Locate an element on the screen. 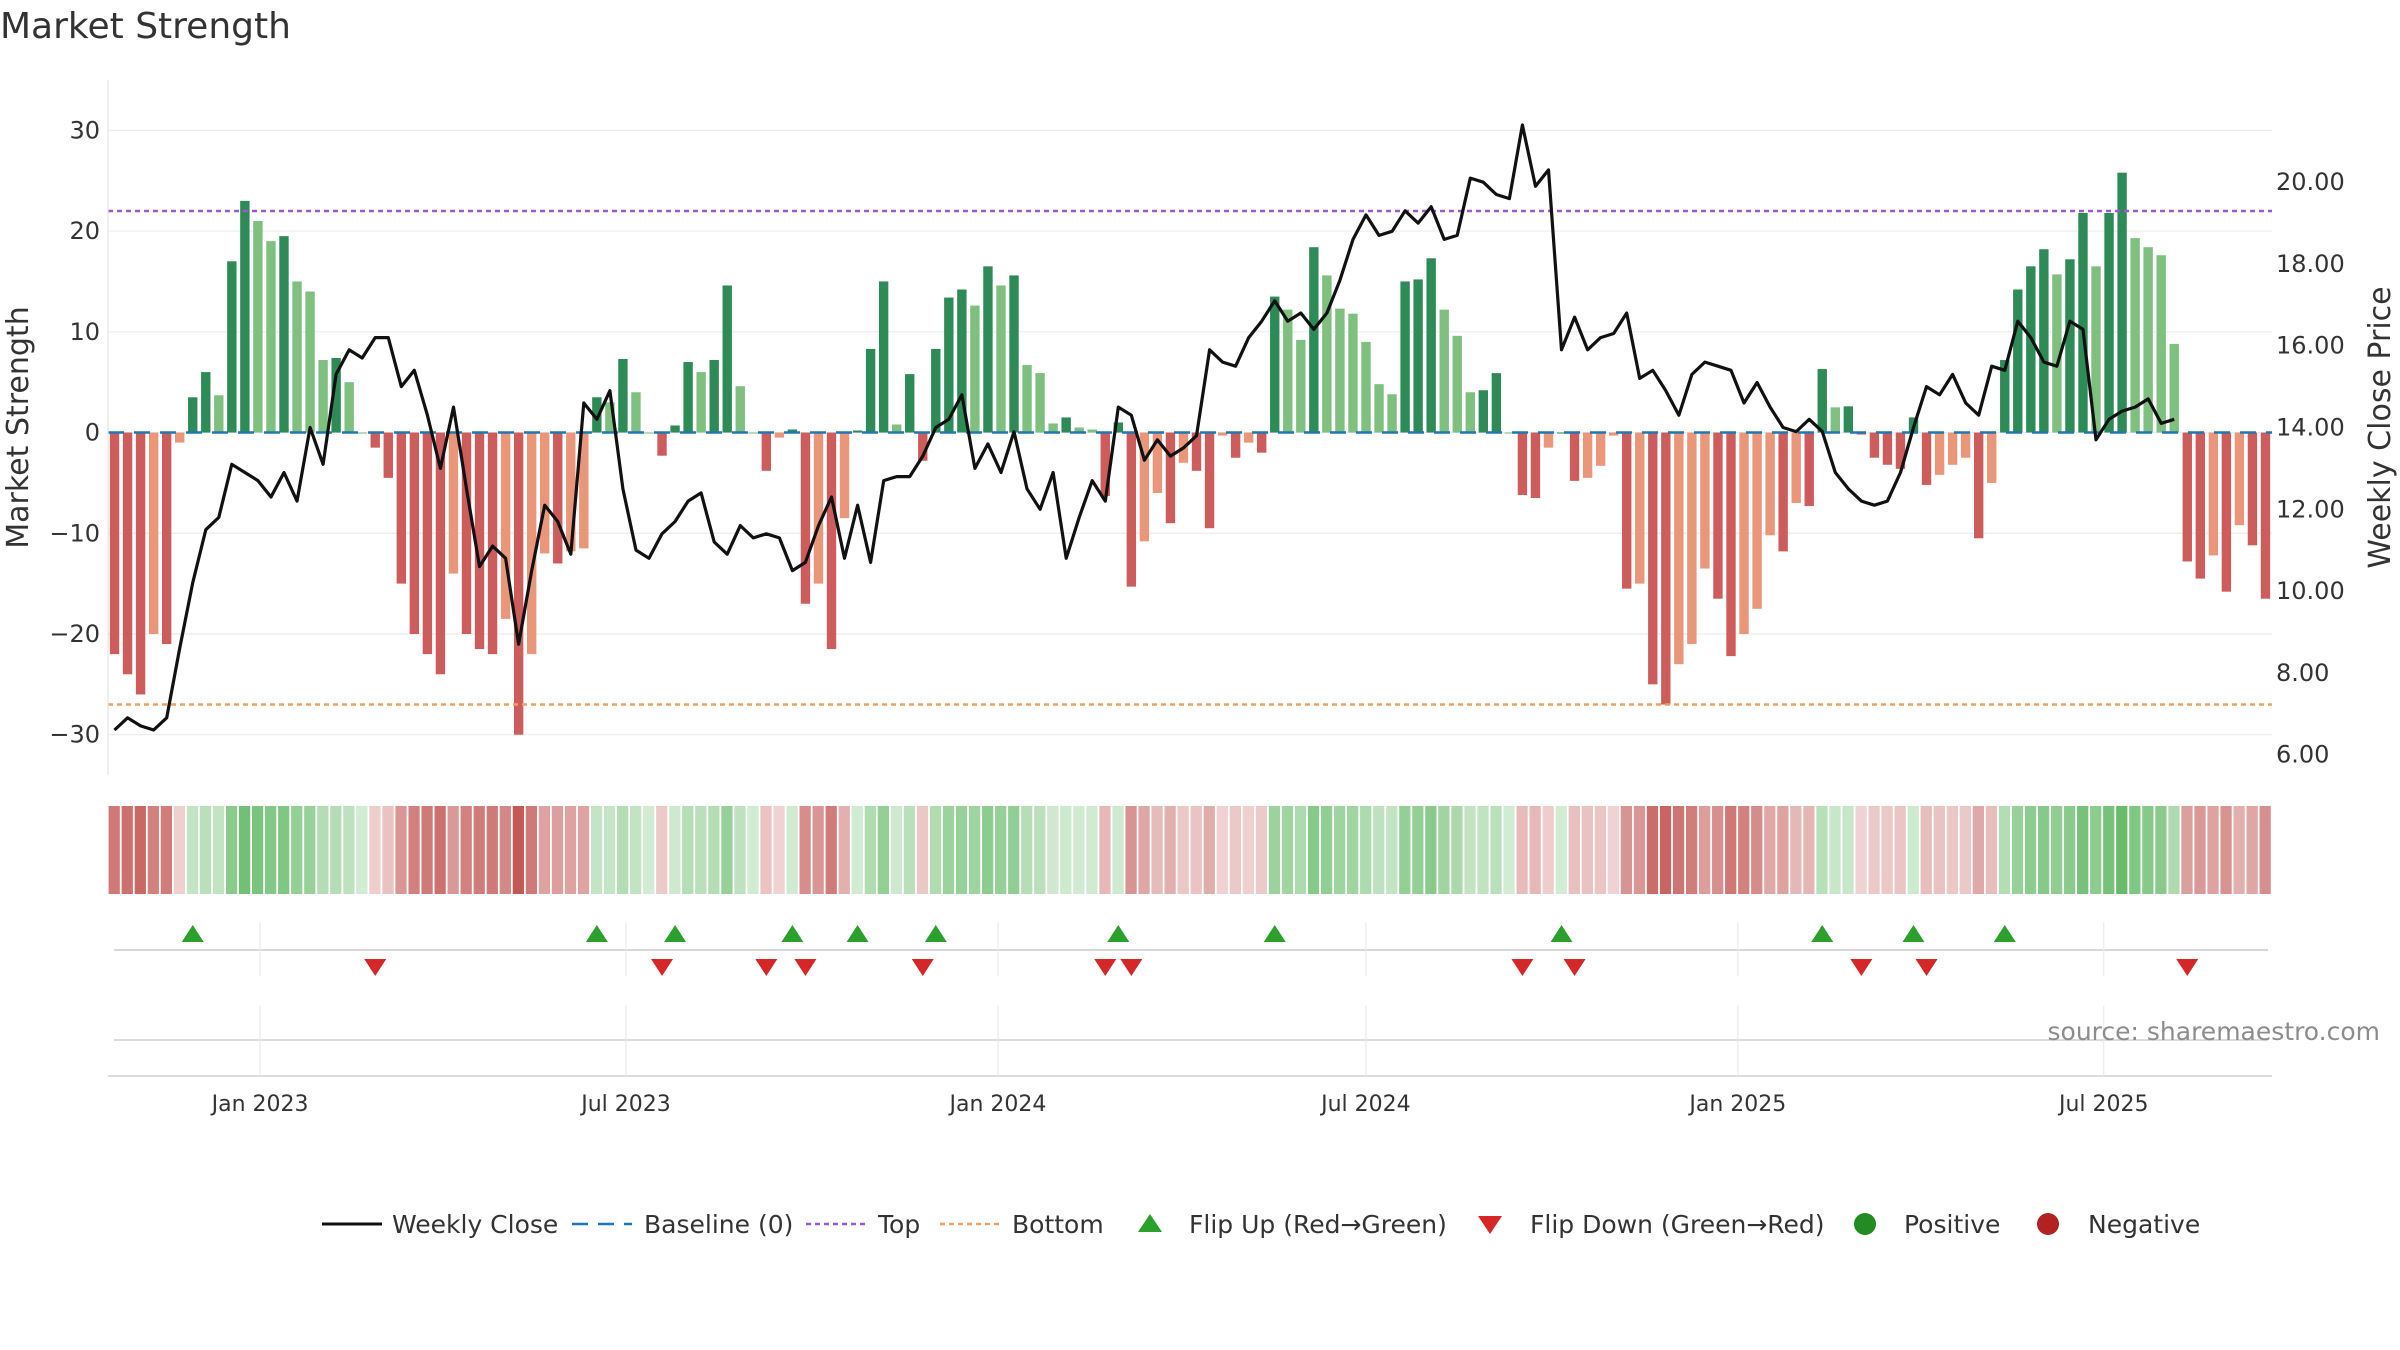  y-axis-label: Market Strength is located at coordinates (18, 427).